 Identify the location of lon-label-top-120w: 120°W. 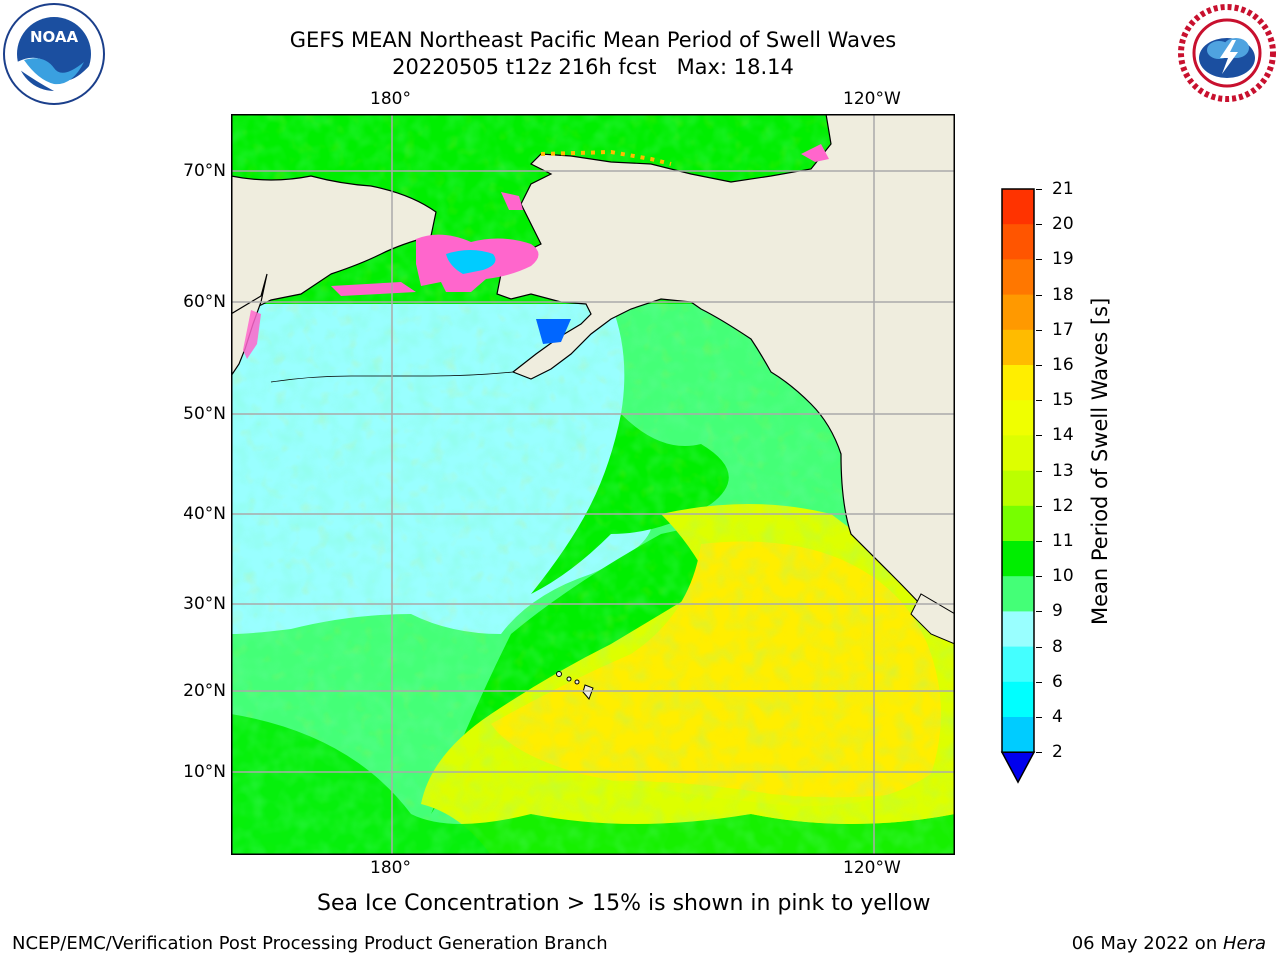
(872, 99).